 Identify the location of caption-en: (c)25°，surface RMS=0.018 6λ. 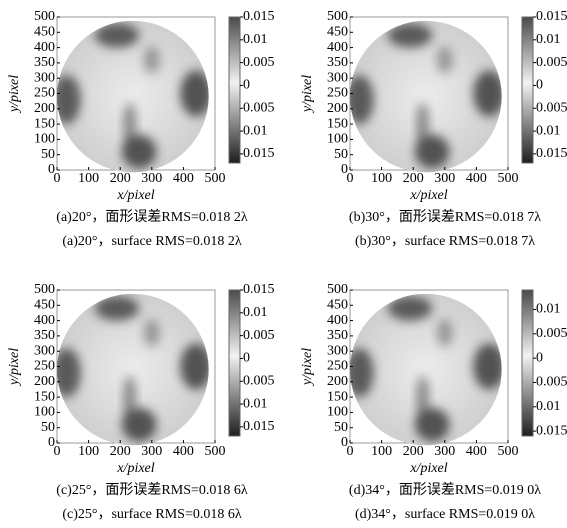
(152, 514).